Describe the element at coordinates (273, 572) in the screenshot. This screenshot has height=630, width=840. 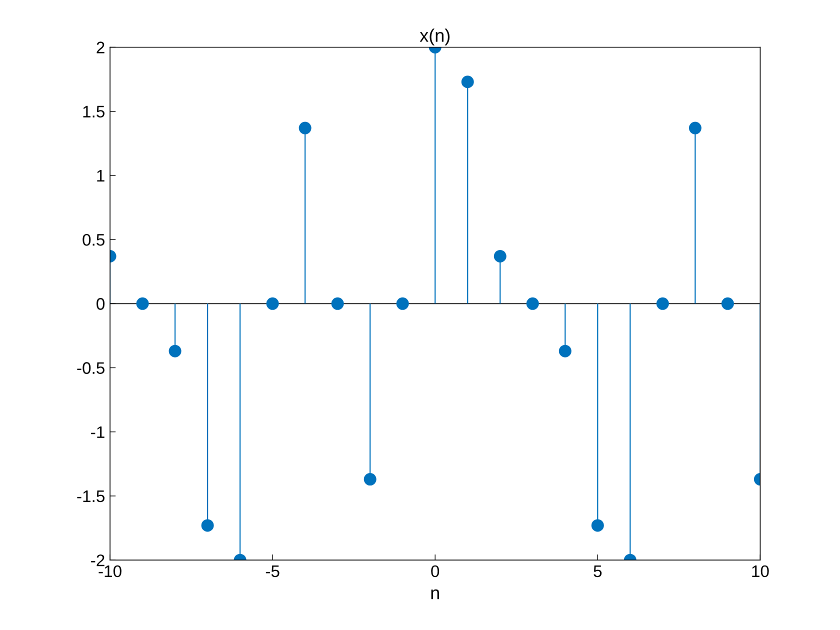
I see `x-tick-label: -5` at that location.